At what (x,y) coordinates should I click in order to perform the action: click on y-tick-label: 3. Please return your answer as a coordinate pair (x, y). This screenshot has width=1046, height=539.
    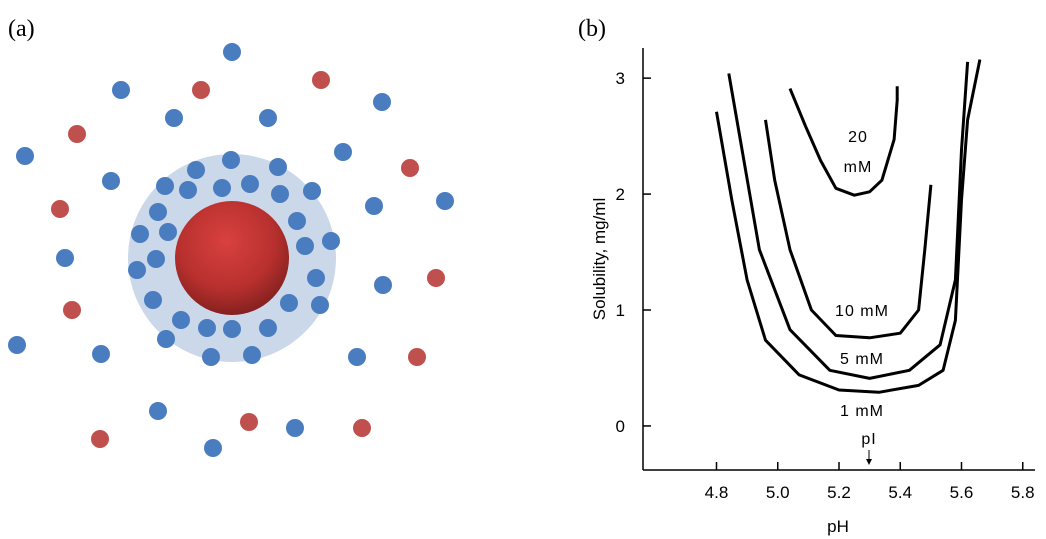
    Looking at the image, I should click on (620, 78).